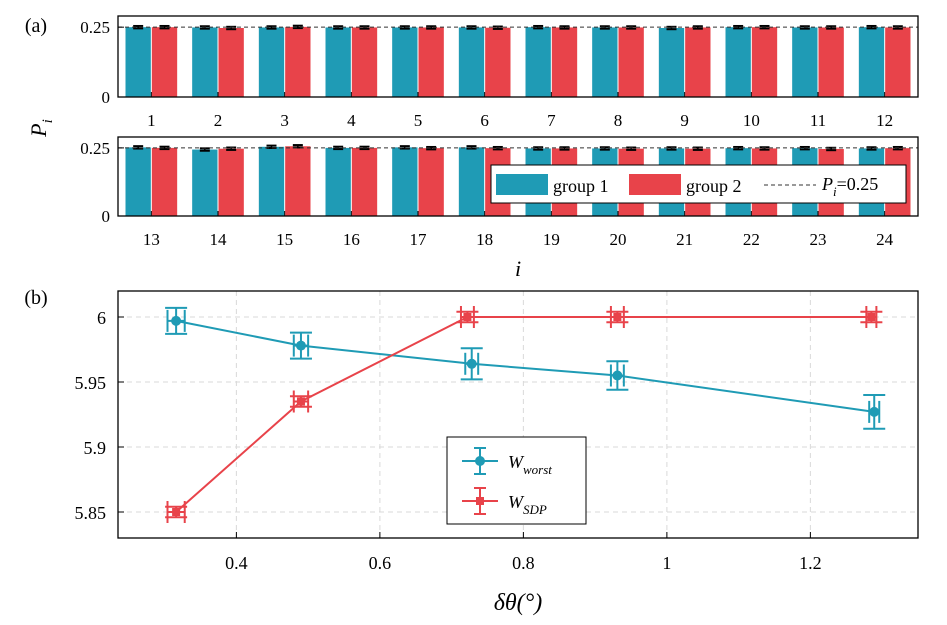 The image size is (947, 625). I want to click on legend-a: group 1 group 2 Pi=0.25, so click(698, 184).